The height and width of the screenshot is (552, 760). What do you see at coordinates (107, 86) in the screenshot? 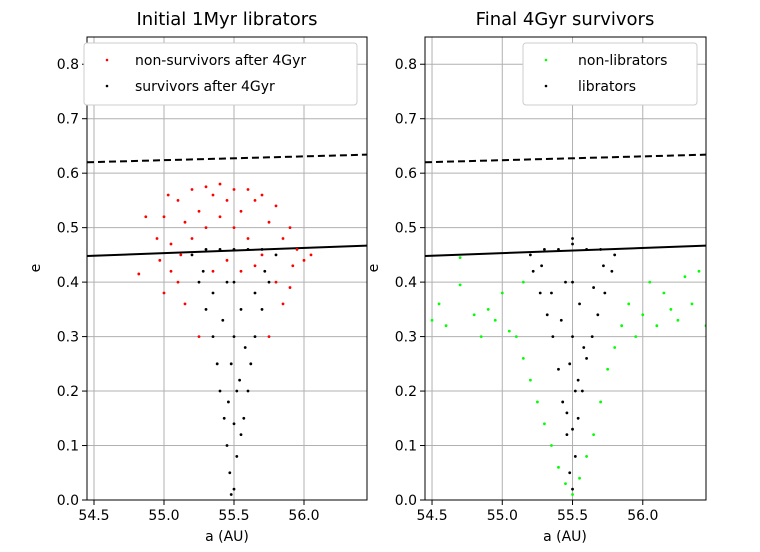
I see `legend-marker-survivors` at bounding box center [107, 86].